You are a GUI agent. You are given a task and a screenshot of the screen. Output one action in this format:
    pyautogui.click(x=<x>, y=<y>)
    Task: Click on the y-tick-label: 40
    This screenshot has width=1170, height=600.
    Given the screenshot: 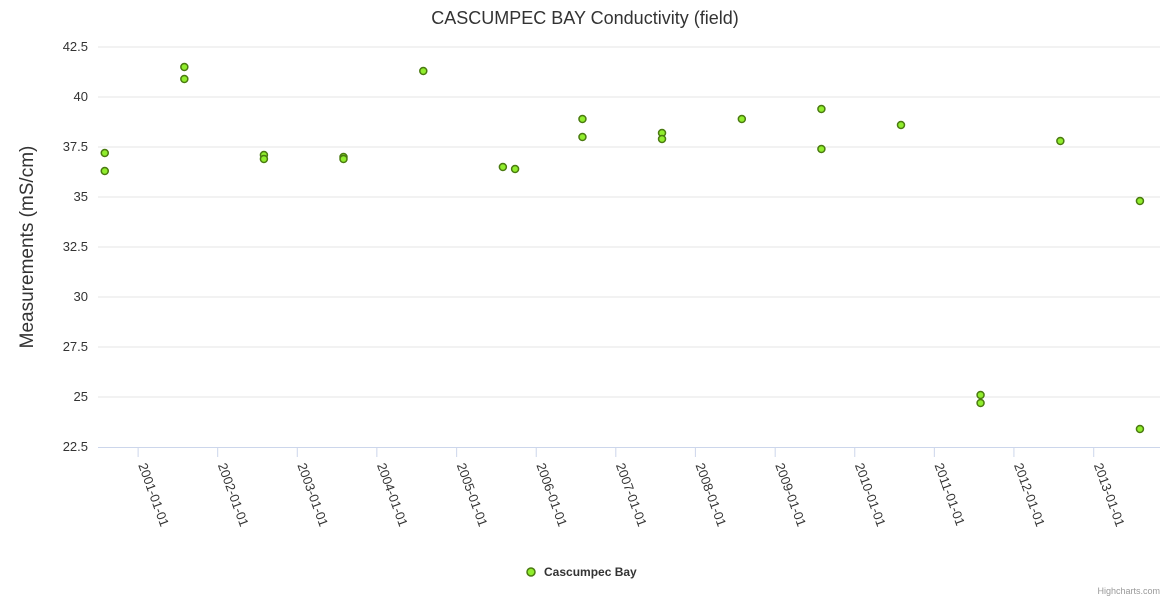 What is the action you would take?
    pyautogui.click(x=81, y=96)
    